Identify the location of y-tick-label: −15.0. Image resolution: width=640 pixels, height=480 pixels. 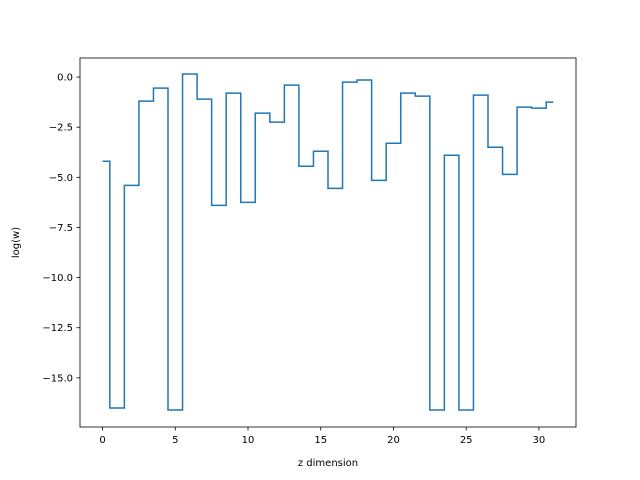
(57, 378).